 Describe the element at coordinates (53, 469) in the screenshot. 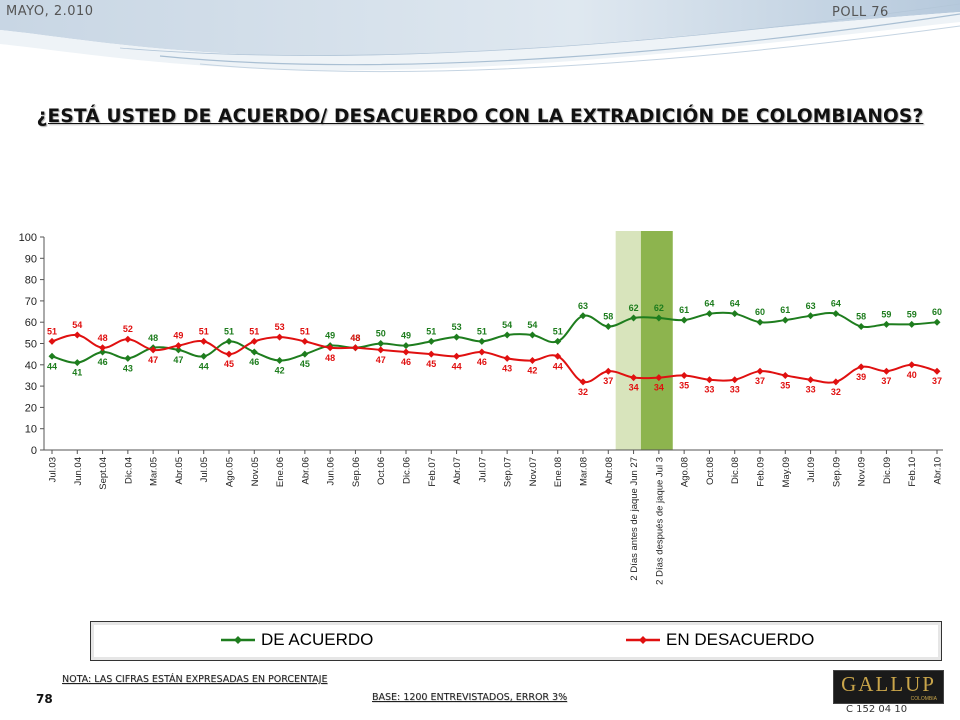

I see `x-tick-label: Jul.03` at that location.